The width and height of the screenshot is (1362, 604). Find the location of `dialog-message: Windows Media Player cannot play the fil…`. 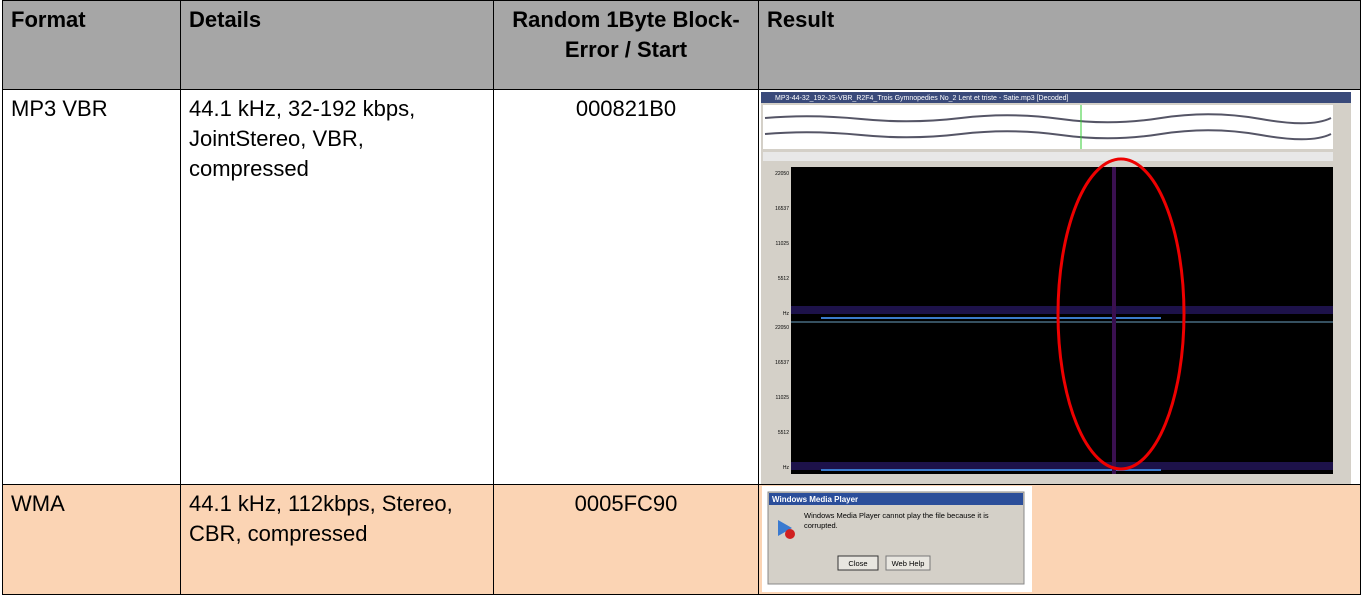

dialog-message: Windows Media Player cannot play the fil… is located at coordinates (896, 520).